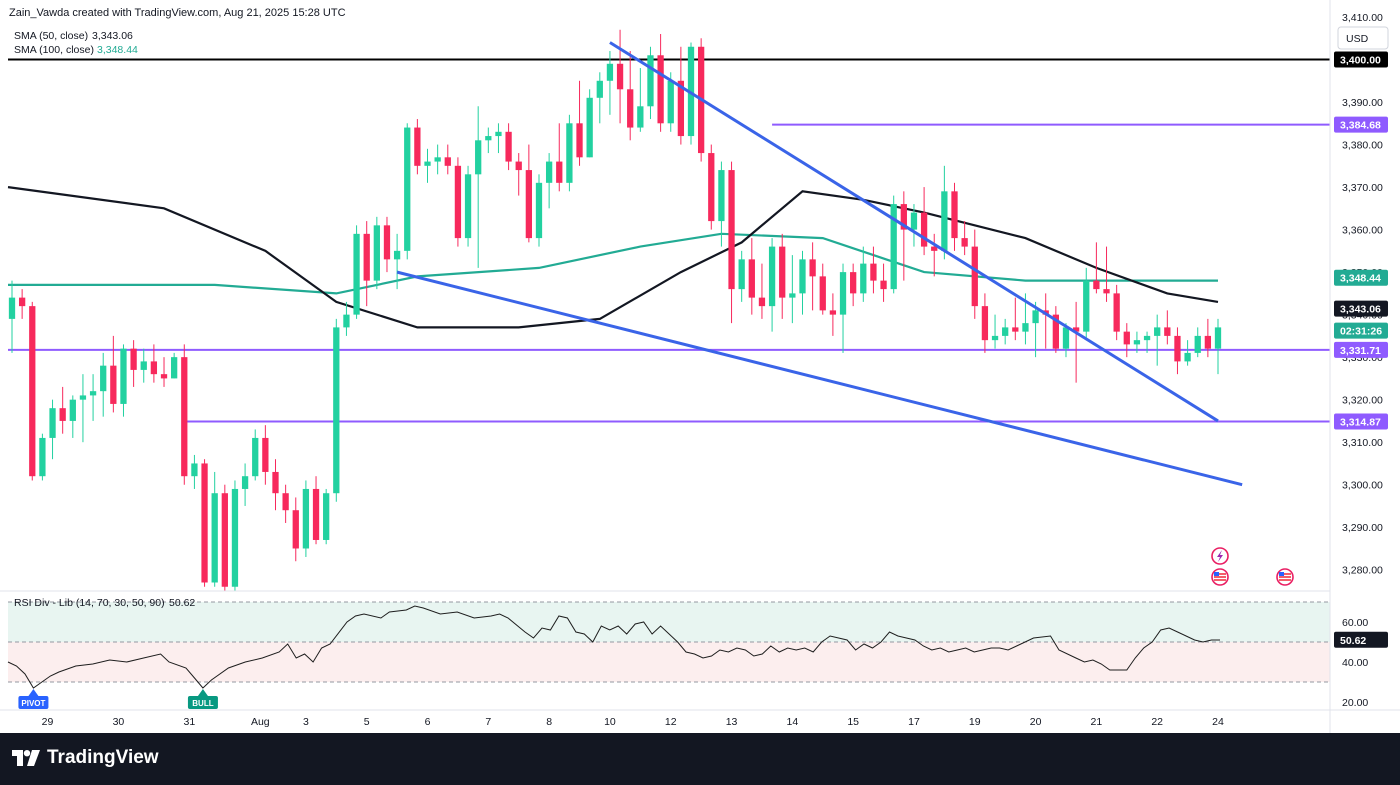  Describe the element at coordinates (1220, 577) in the screenshot. I see `us-flag-event-icon` at that location.